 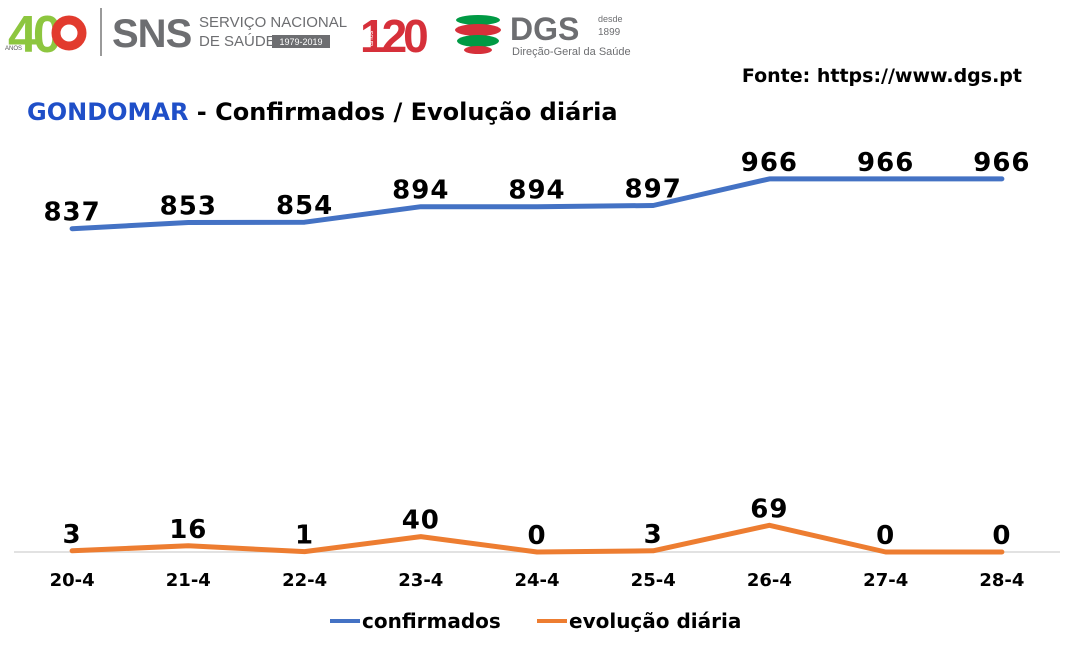 I want to click on data-label-confirmados-28-4: 966, so click(x=1001, y=163).